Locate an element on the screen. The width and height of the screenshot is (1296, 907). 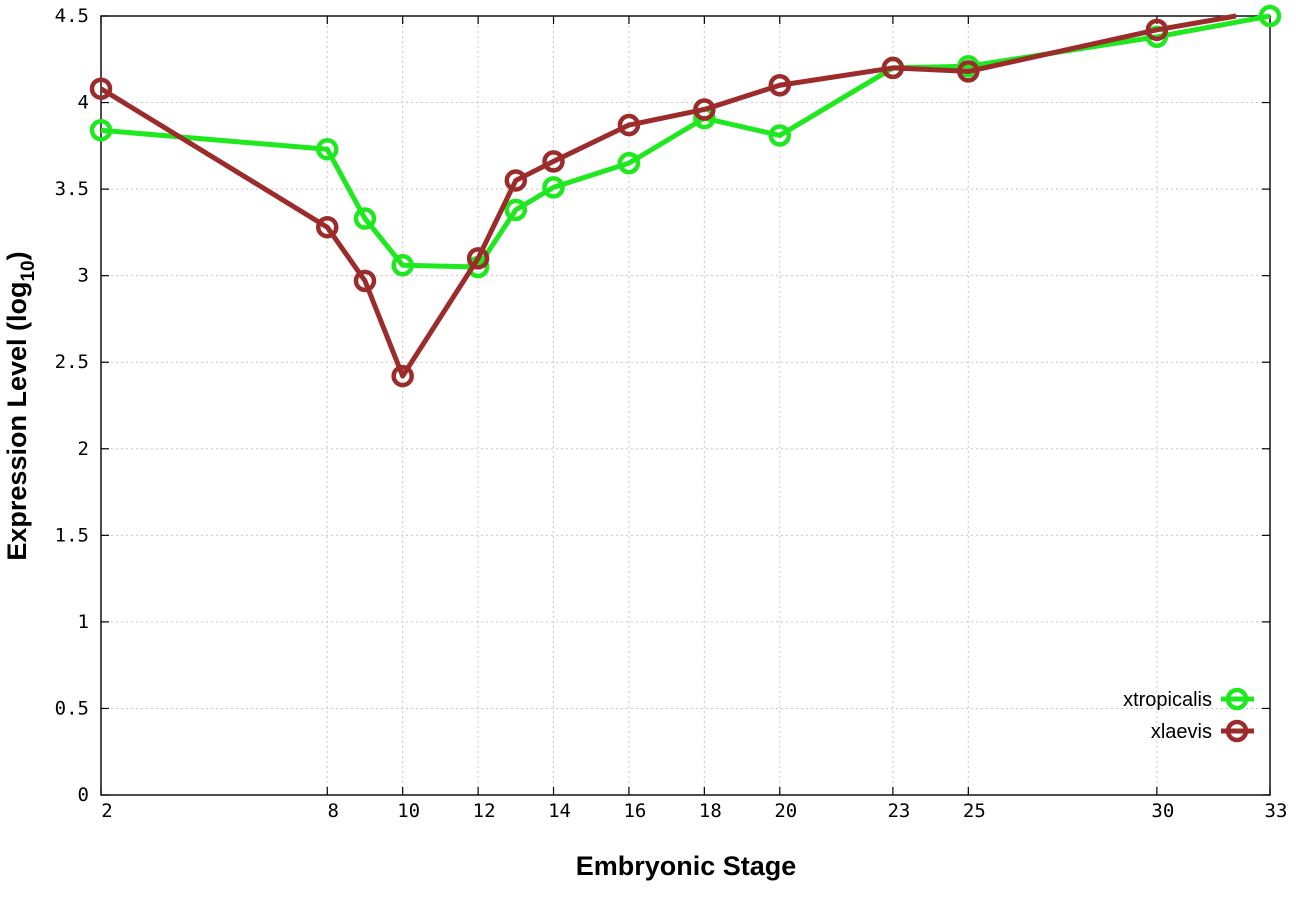
y-axis-title-main: Expression Level (log is located at coordinates (17, 421).